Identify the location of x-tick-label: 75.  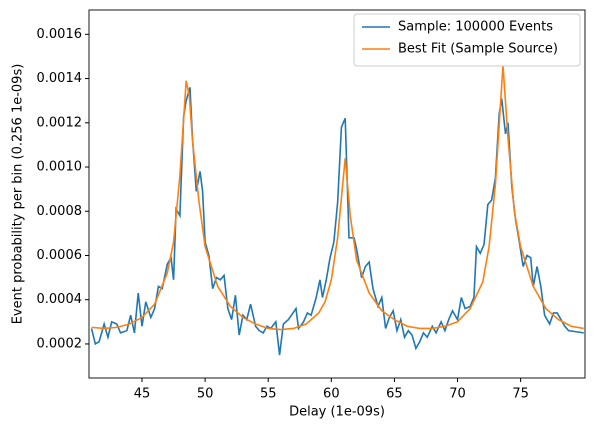
(520, 394).